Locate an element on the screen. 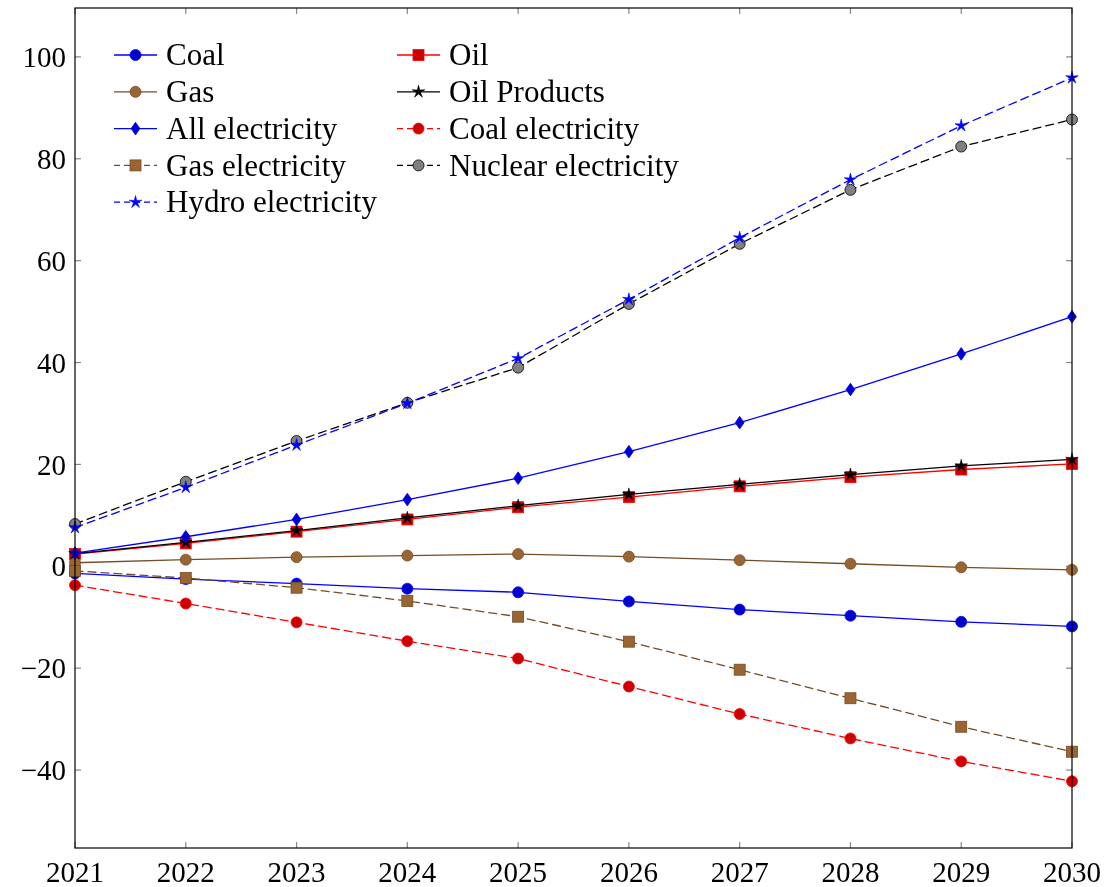 Image resolution: width=1107 pixels, height=887 pixels. x-tick-label: 2028 is located at coordinates (850, 871).